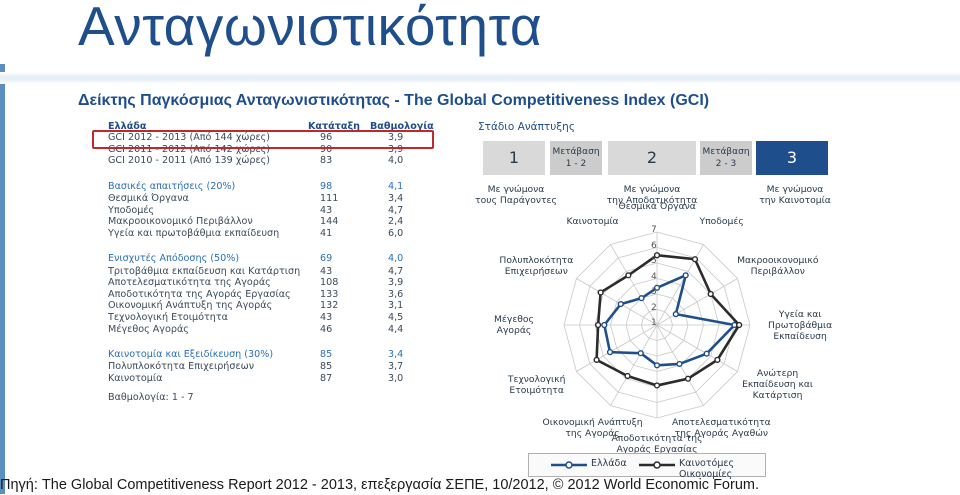  I want to click on radar-axis-label-line: Καινοτομία, so click(592, 222).